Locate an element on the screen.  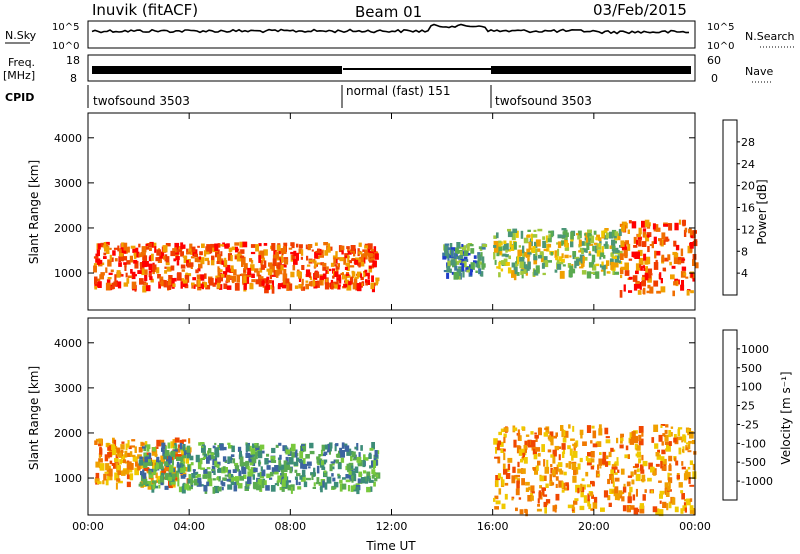
freq-frame is located at coordinates (391, 68).